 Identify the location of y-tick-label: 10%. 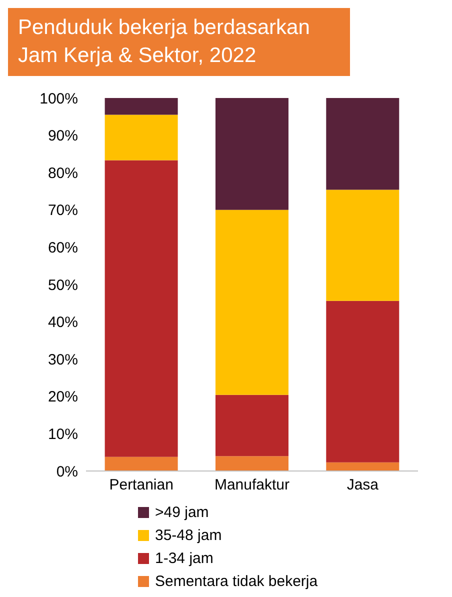
(63, 435).